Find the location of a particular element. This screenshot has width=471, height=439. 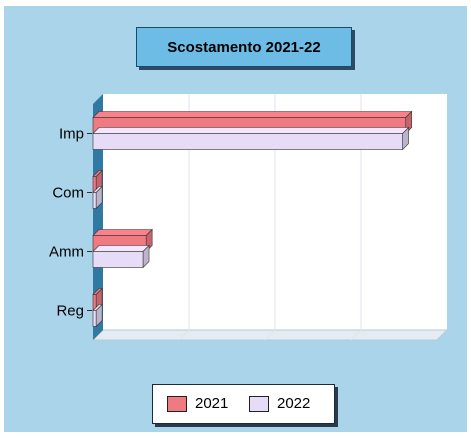

legend-label-2021: 2021 is located at coordinates (212, 403).